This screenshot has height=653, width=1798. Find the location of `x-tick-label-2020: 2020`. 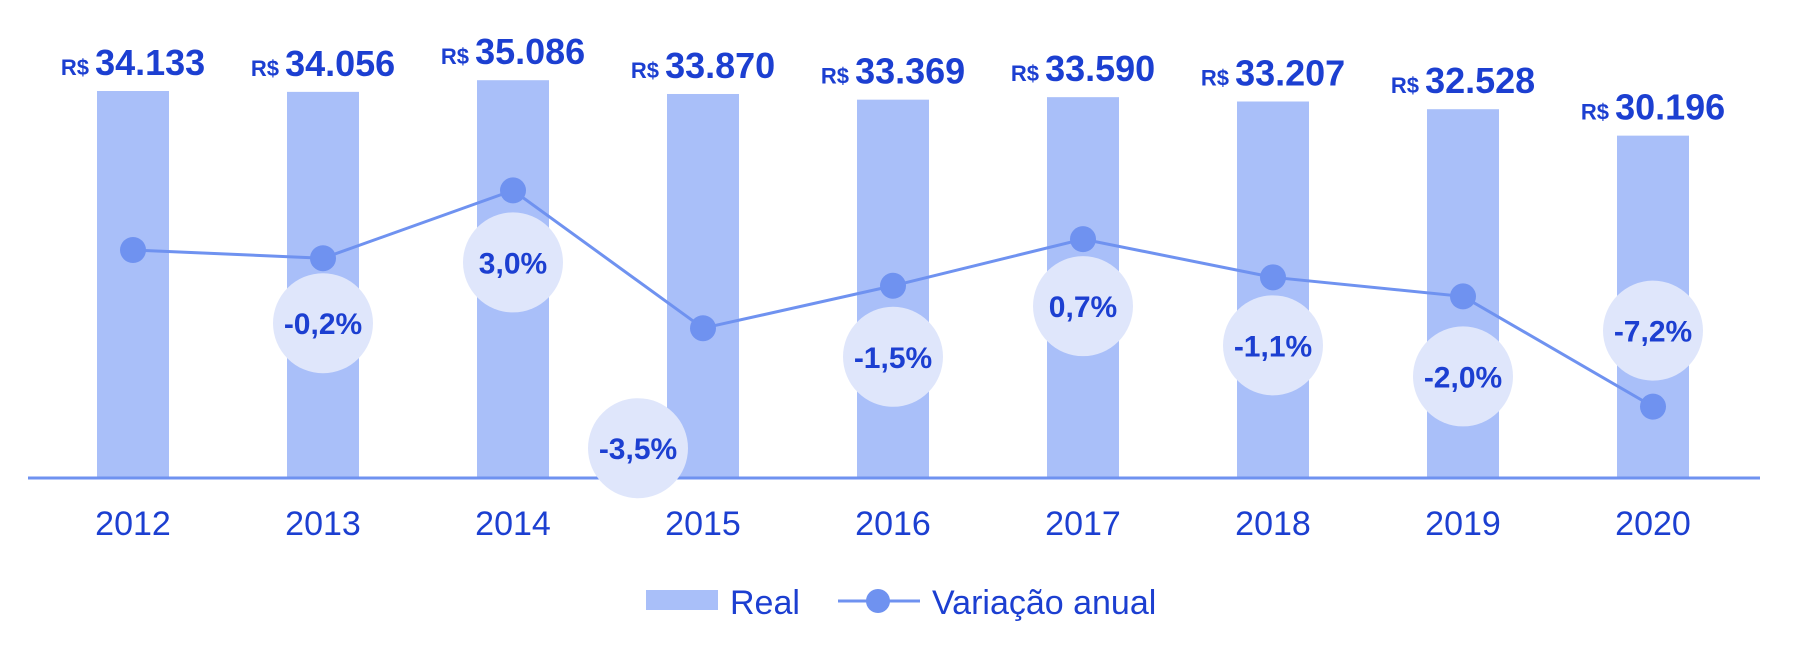

x-tick-label-2020: 2020 is located at coordinates (1653, 524).